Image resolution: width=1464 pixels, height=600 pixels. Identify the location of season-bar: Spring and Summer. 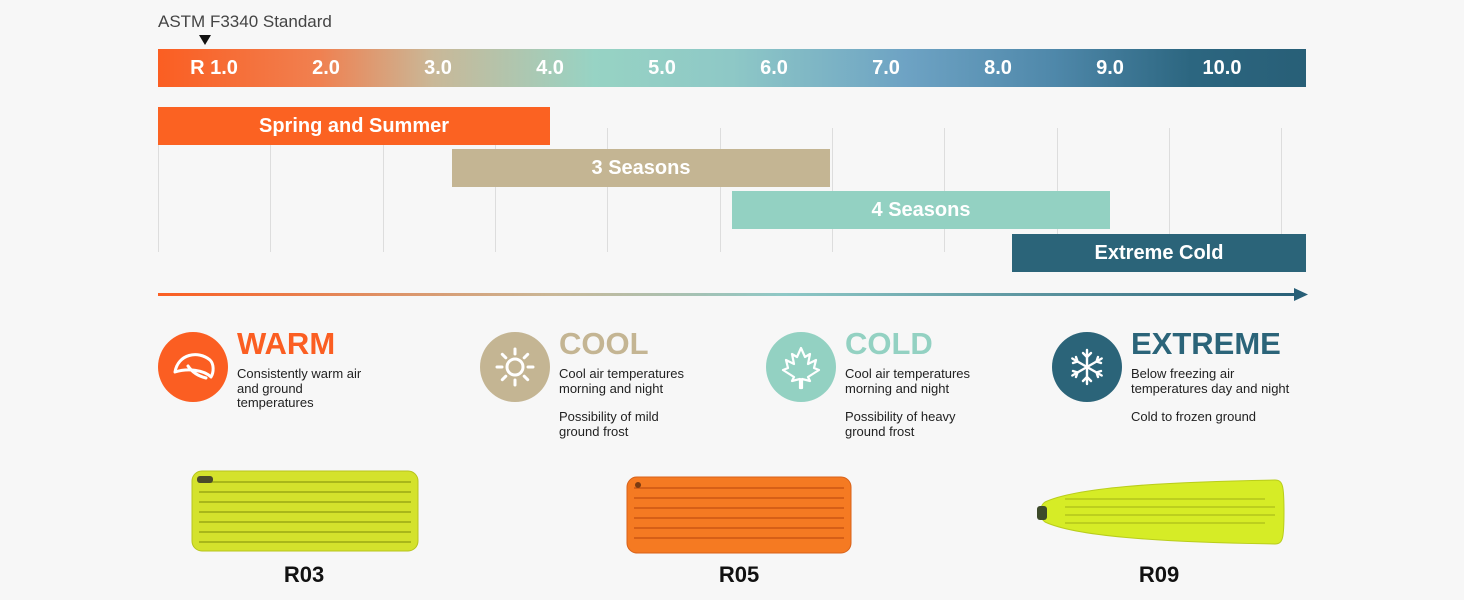
(354, 126).